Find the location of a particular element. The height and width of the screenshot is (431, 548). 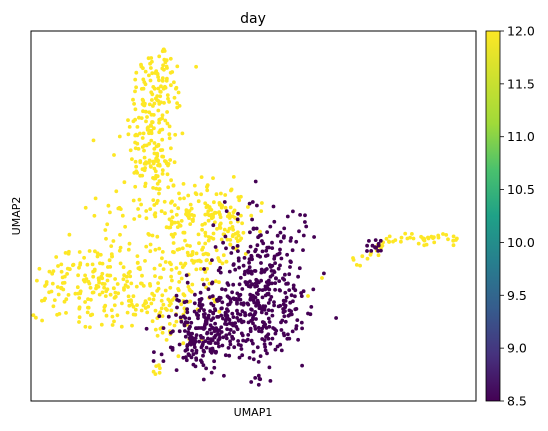

colorbar-tick-label: 9.5 is located at coordinates (517, 295).